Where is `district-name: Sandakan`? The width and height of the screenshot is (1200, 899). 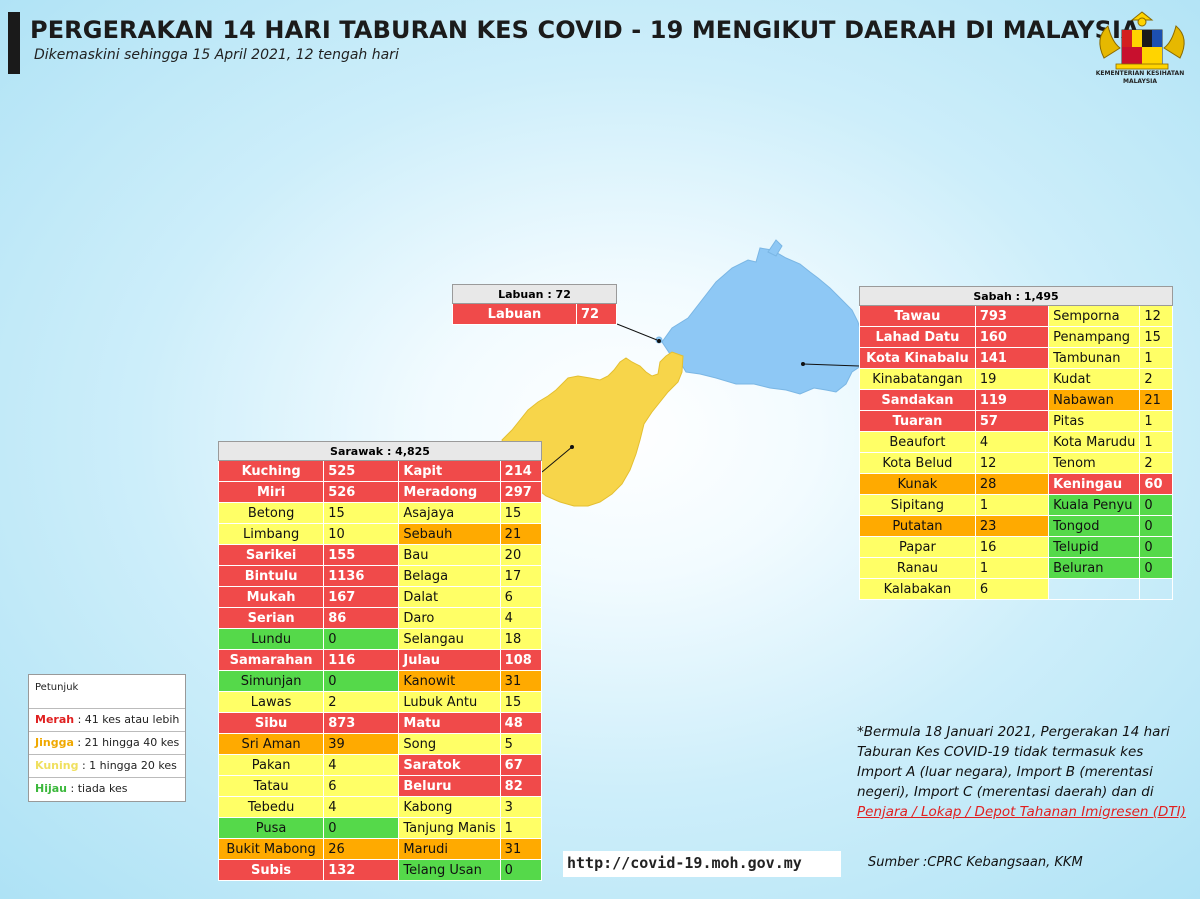 district-name: Sandakan is located at coordinates (917, 400).